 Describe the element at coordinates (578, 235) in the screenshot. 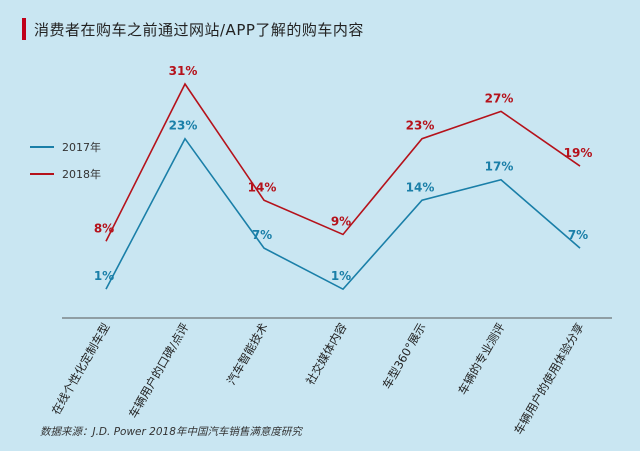

I see `data-label-2017-6: 7%` at that location.